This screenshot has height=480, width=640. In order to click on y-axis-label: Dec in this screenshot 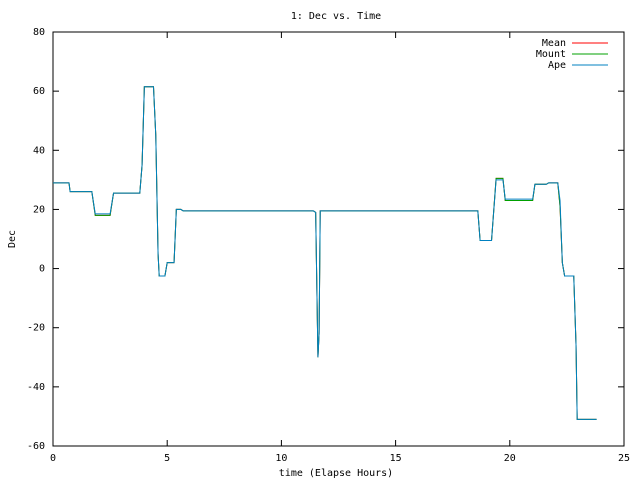, I will do `click(12, 239)`.